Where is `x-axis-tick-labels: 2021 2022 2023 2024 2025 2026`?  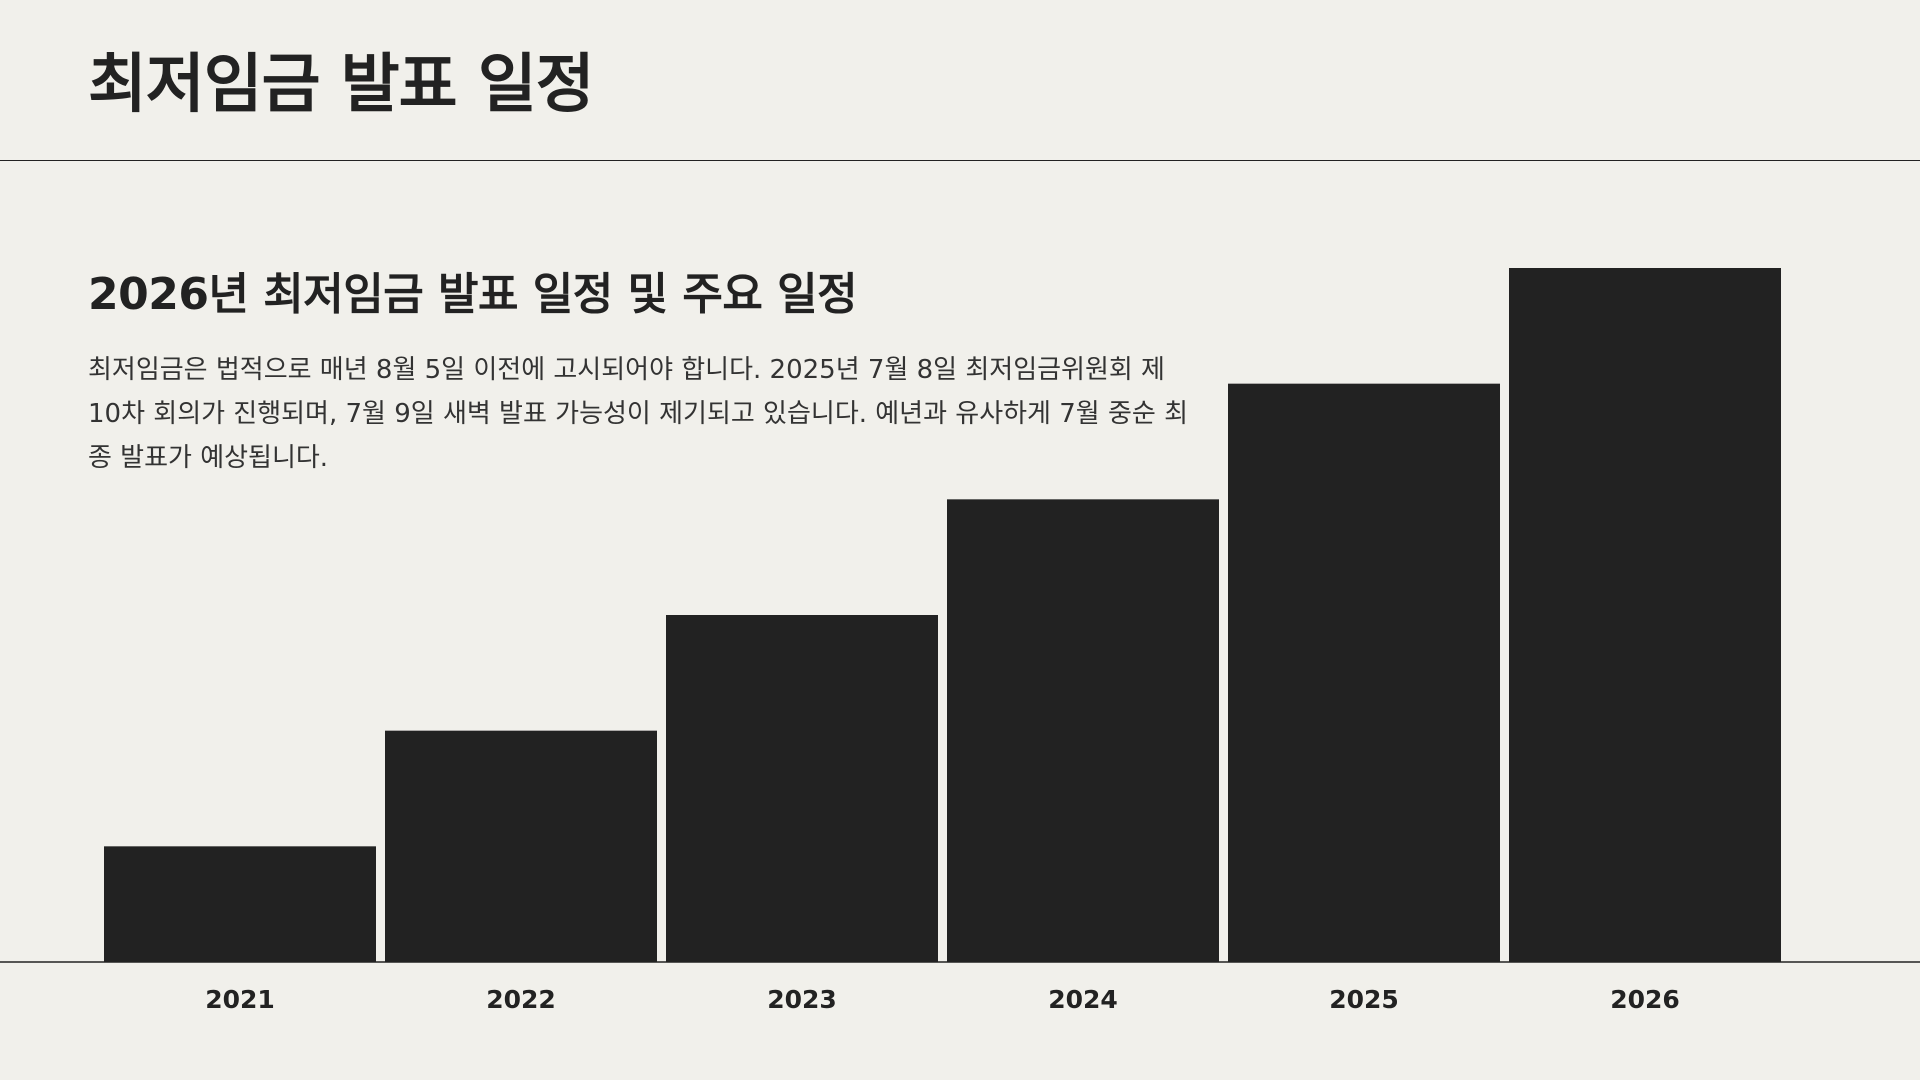
x-axis-tick-labels: 2021 2022 2023 2024 2025 2026 is located at coordinates (942, 999).